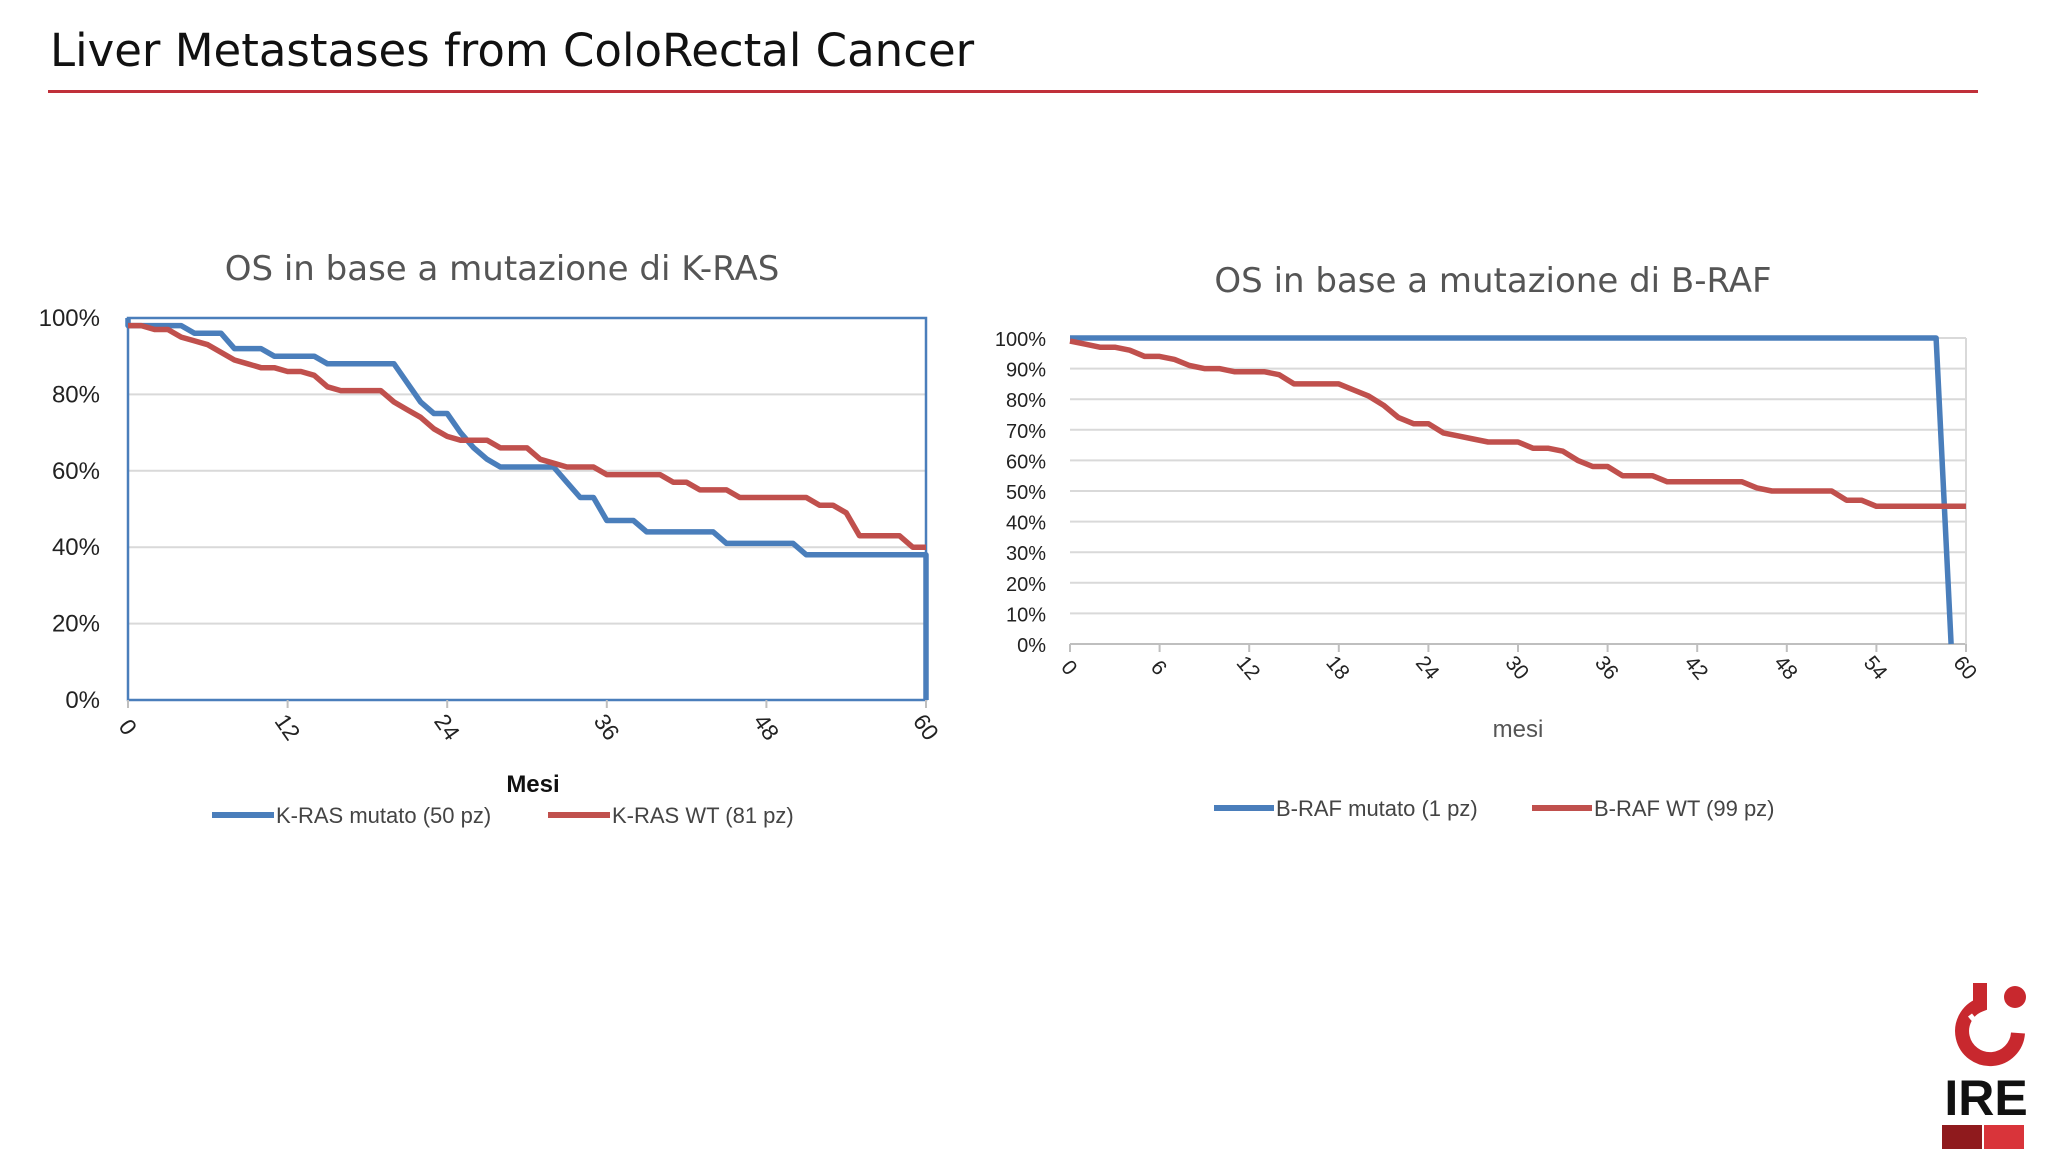 The width and height of the screenshot is (2048, 1153). What do you see at coordinates (69, 318) in the screenshot?
I see `kras-y-tick-label: 100%` at bounding box center [69, 318].